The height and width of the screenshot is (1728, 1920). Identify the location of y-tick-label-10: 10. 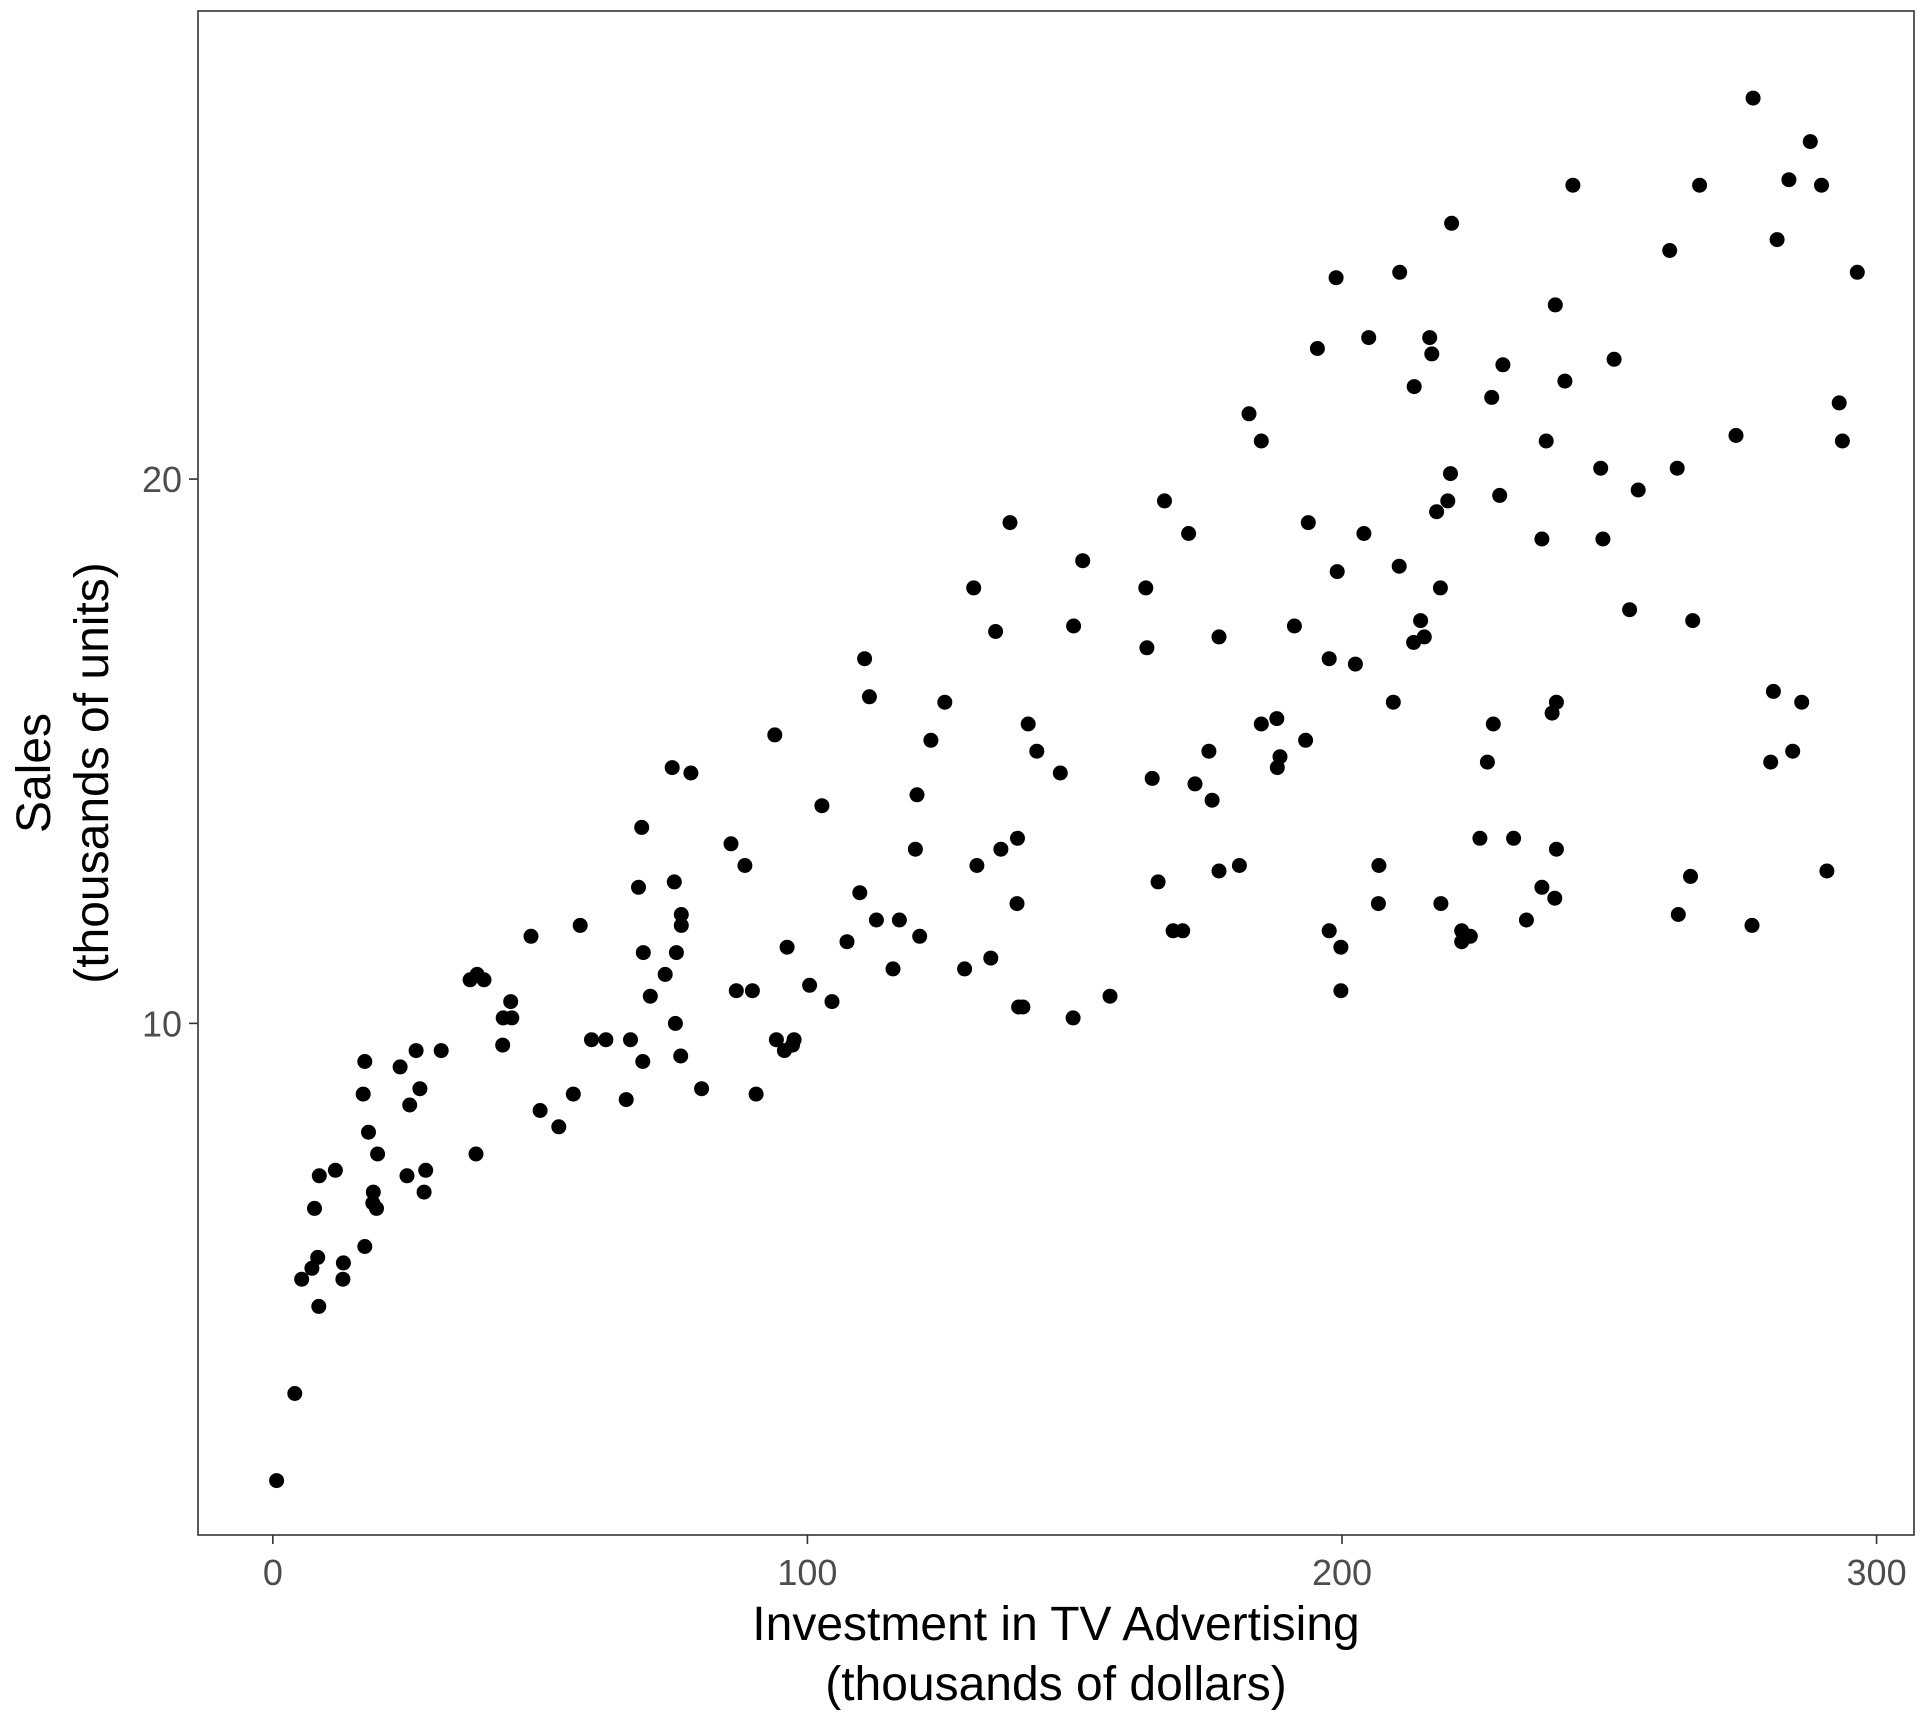
(162, 1023).